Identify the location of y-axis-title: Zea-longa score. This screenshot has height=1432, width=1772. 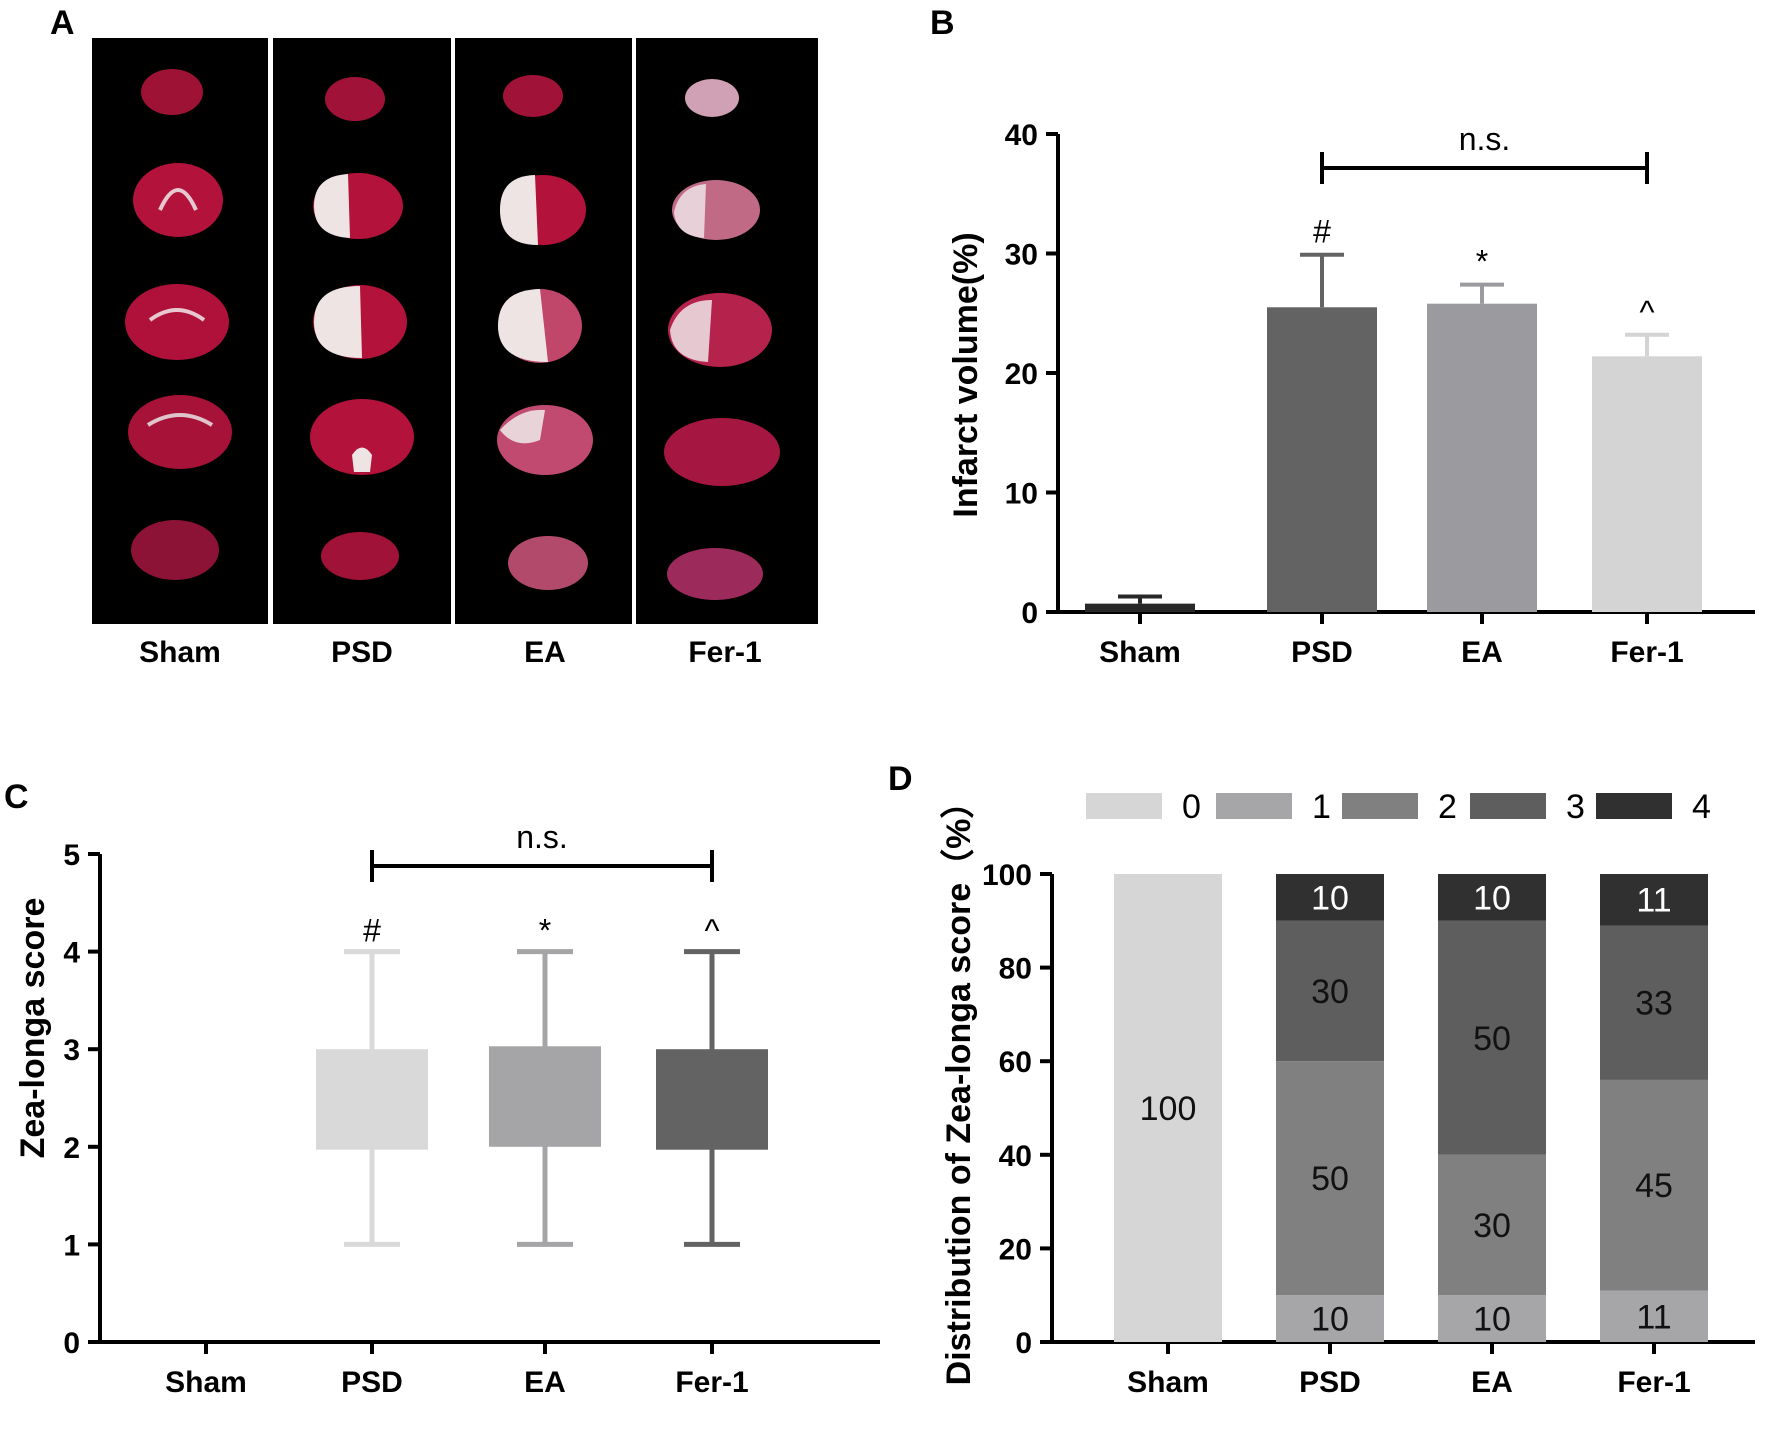
(33, 1028).